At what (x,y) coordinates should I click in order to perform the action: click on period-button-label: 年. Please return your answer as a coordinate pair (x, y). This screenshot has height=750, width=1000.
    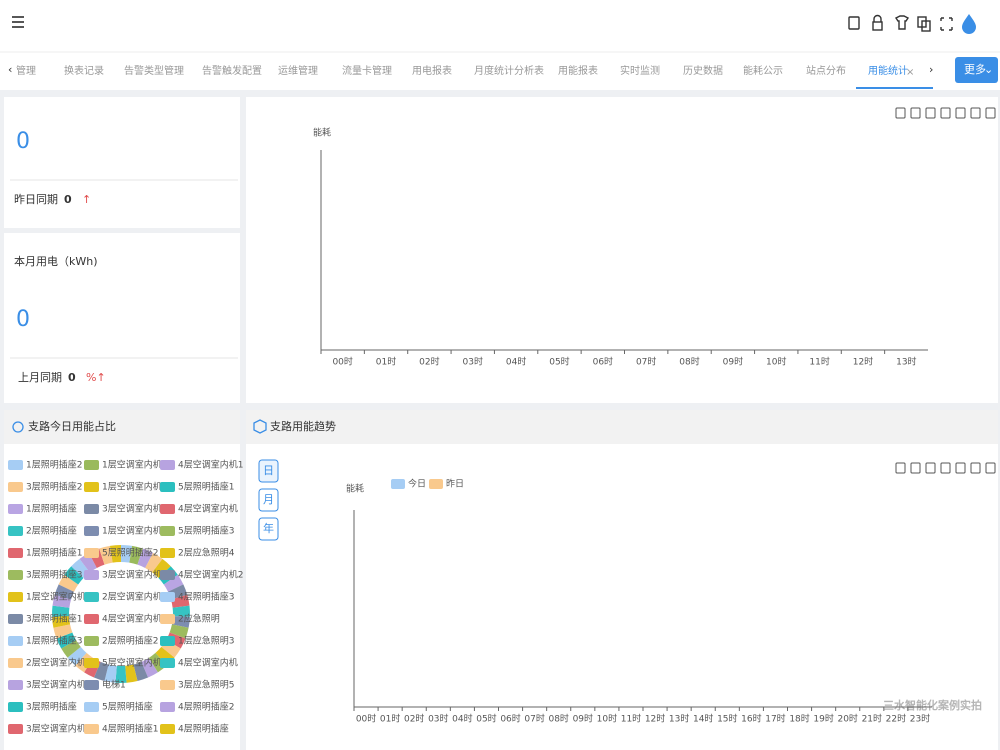
    Looking at the image, I should click on (268, 528).